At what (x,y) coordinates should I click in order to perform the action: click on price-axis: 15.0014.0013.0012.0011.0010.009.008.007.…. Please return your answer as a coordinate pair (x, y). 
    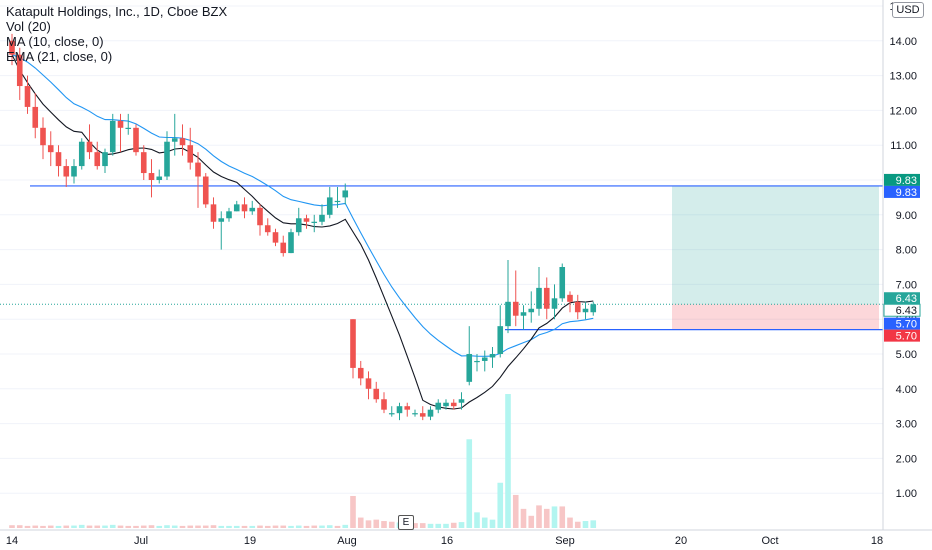
    Looking at the image, I should click on (901, 265).